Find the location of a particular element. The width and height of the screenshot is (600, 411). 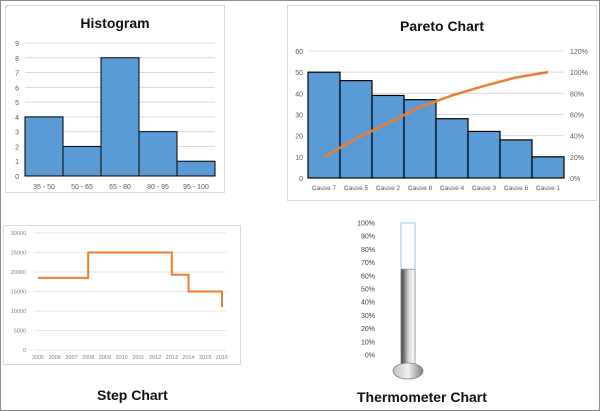

y-tick-label: 5000 is located at coordinates (20, 332).